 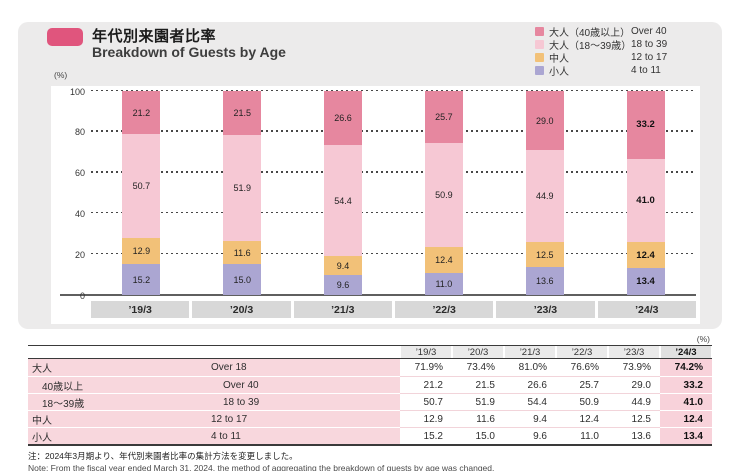 What do you see at coordinates (154, 36) in the screenshot?
I see `page-title-jp: 年代別来園者比率` at bounding box center [154, 36].